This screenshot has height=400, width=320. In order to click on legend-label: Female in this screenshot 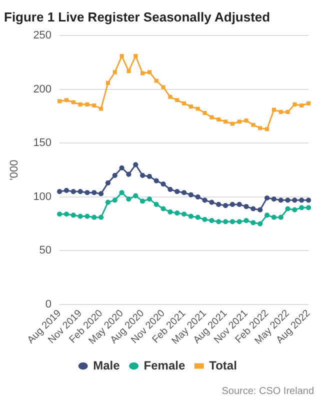, I will do `click(165, 365)`.